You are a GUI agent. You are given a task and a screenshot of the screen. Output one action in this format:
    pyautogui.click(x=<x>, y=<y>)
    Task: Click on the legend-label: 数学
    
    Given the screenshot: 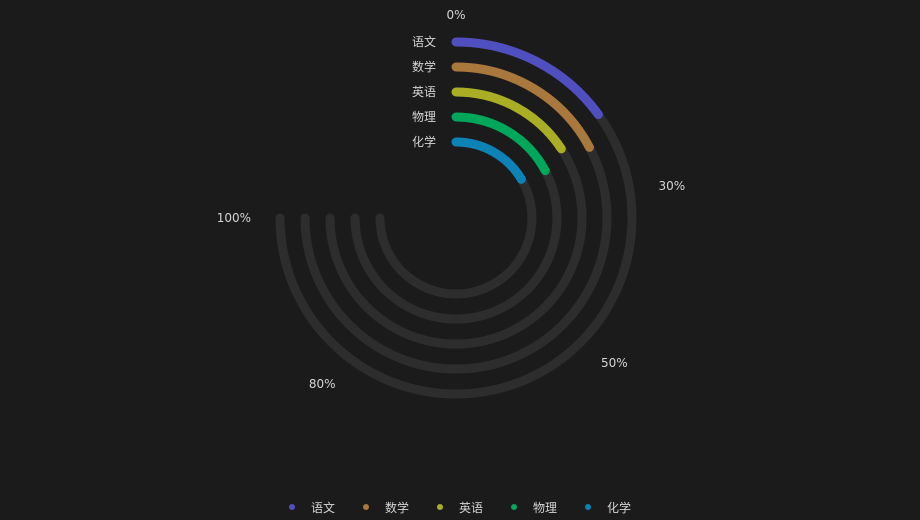 What is the action you would take?
    pyautogui.click(x=396, y=507)
    